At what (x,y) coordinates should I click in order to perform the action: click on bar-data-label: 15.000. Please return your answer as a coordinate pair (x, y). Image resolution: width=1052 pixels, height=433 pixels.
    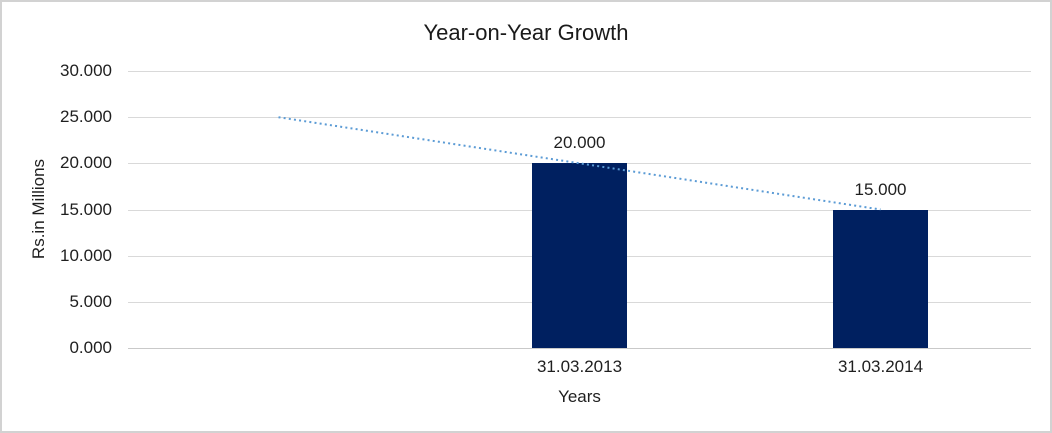
    Looking at the image, I should click on (880, 189).